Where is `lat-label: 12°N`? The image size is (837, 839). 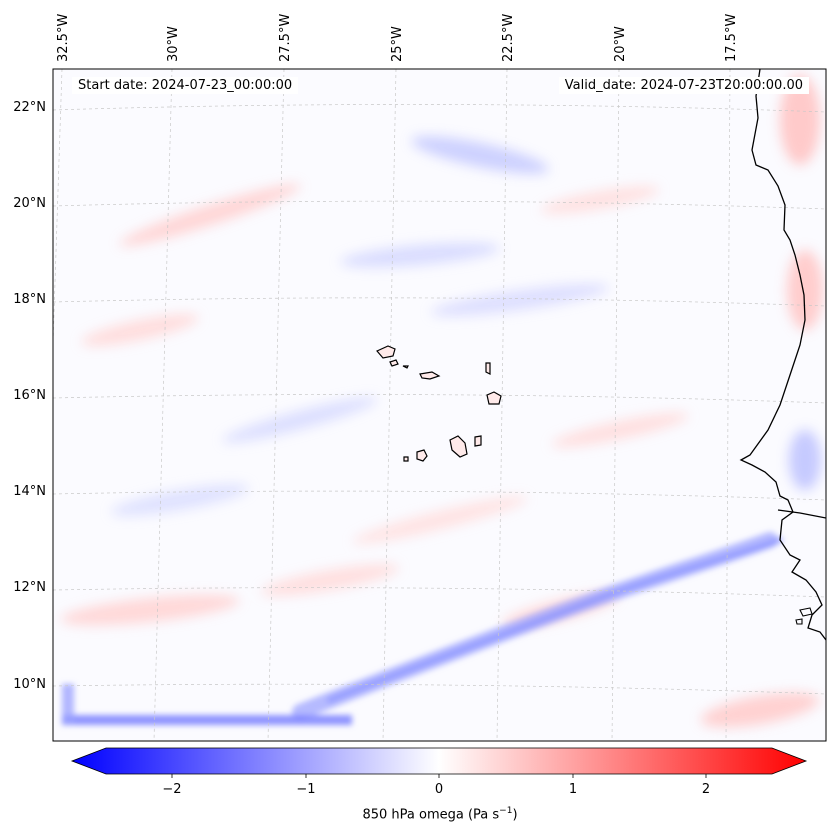
lat-label: 12°N is located at coordinates (29, 587).